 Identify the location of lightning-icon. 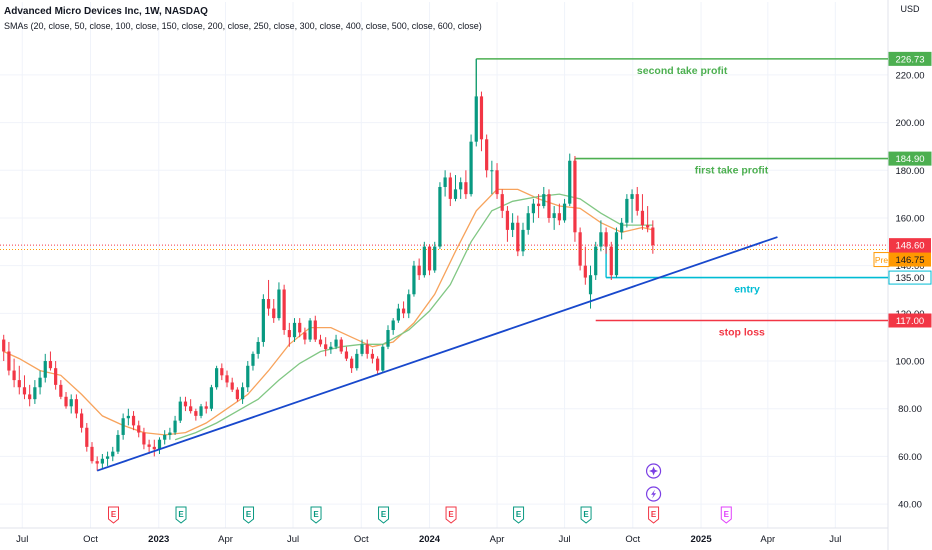
(653, 494).